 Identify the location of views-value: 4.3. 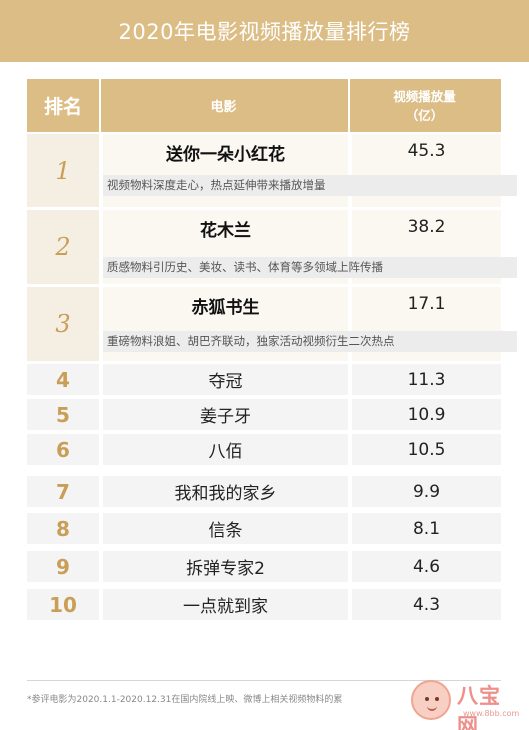
(426, 604).